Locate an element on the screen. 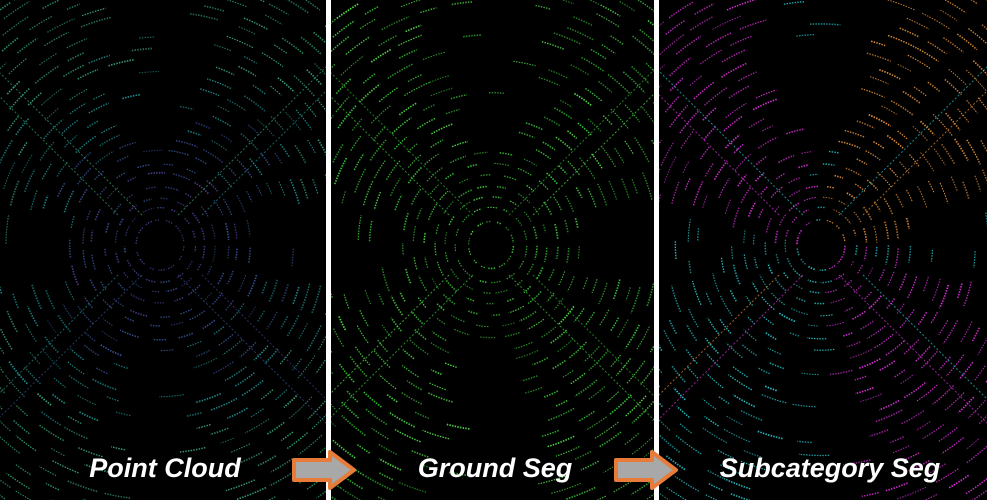 Image resolution: width=987 pixels, height=500 pixels. ground-seg-label: Ground Seg is located at coordinates (495, 468).